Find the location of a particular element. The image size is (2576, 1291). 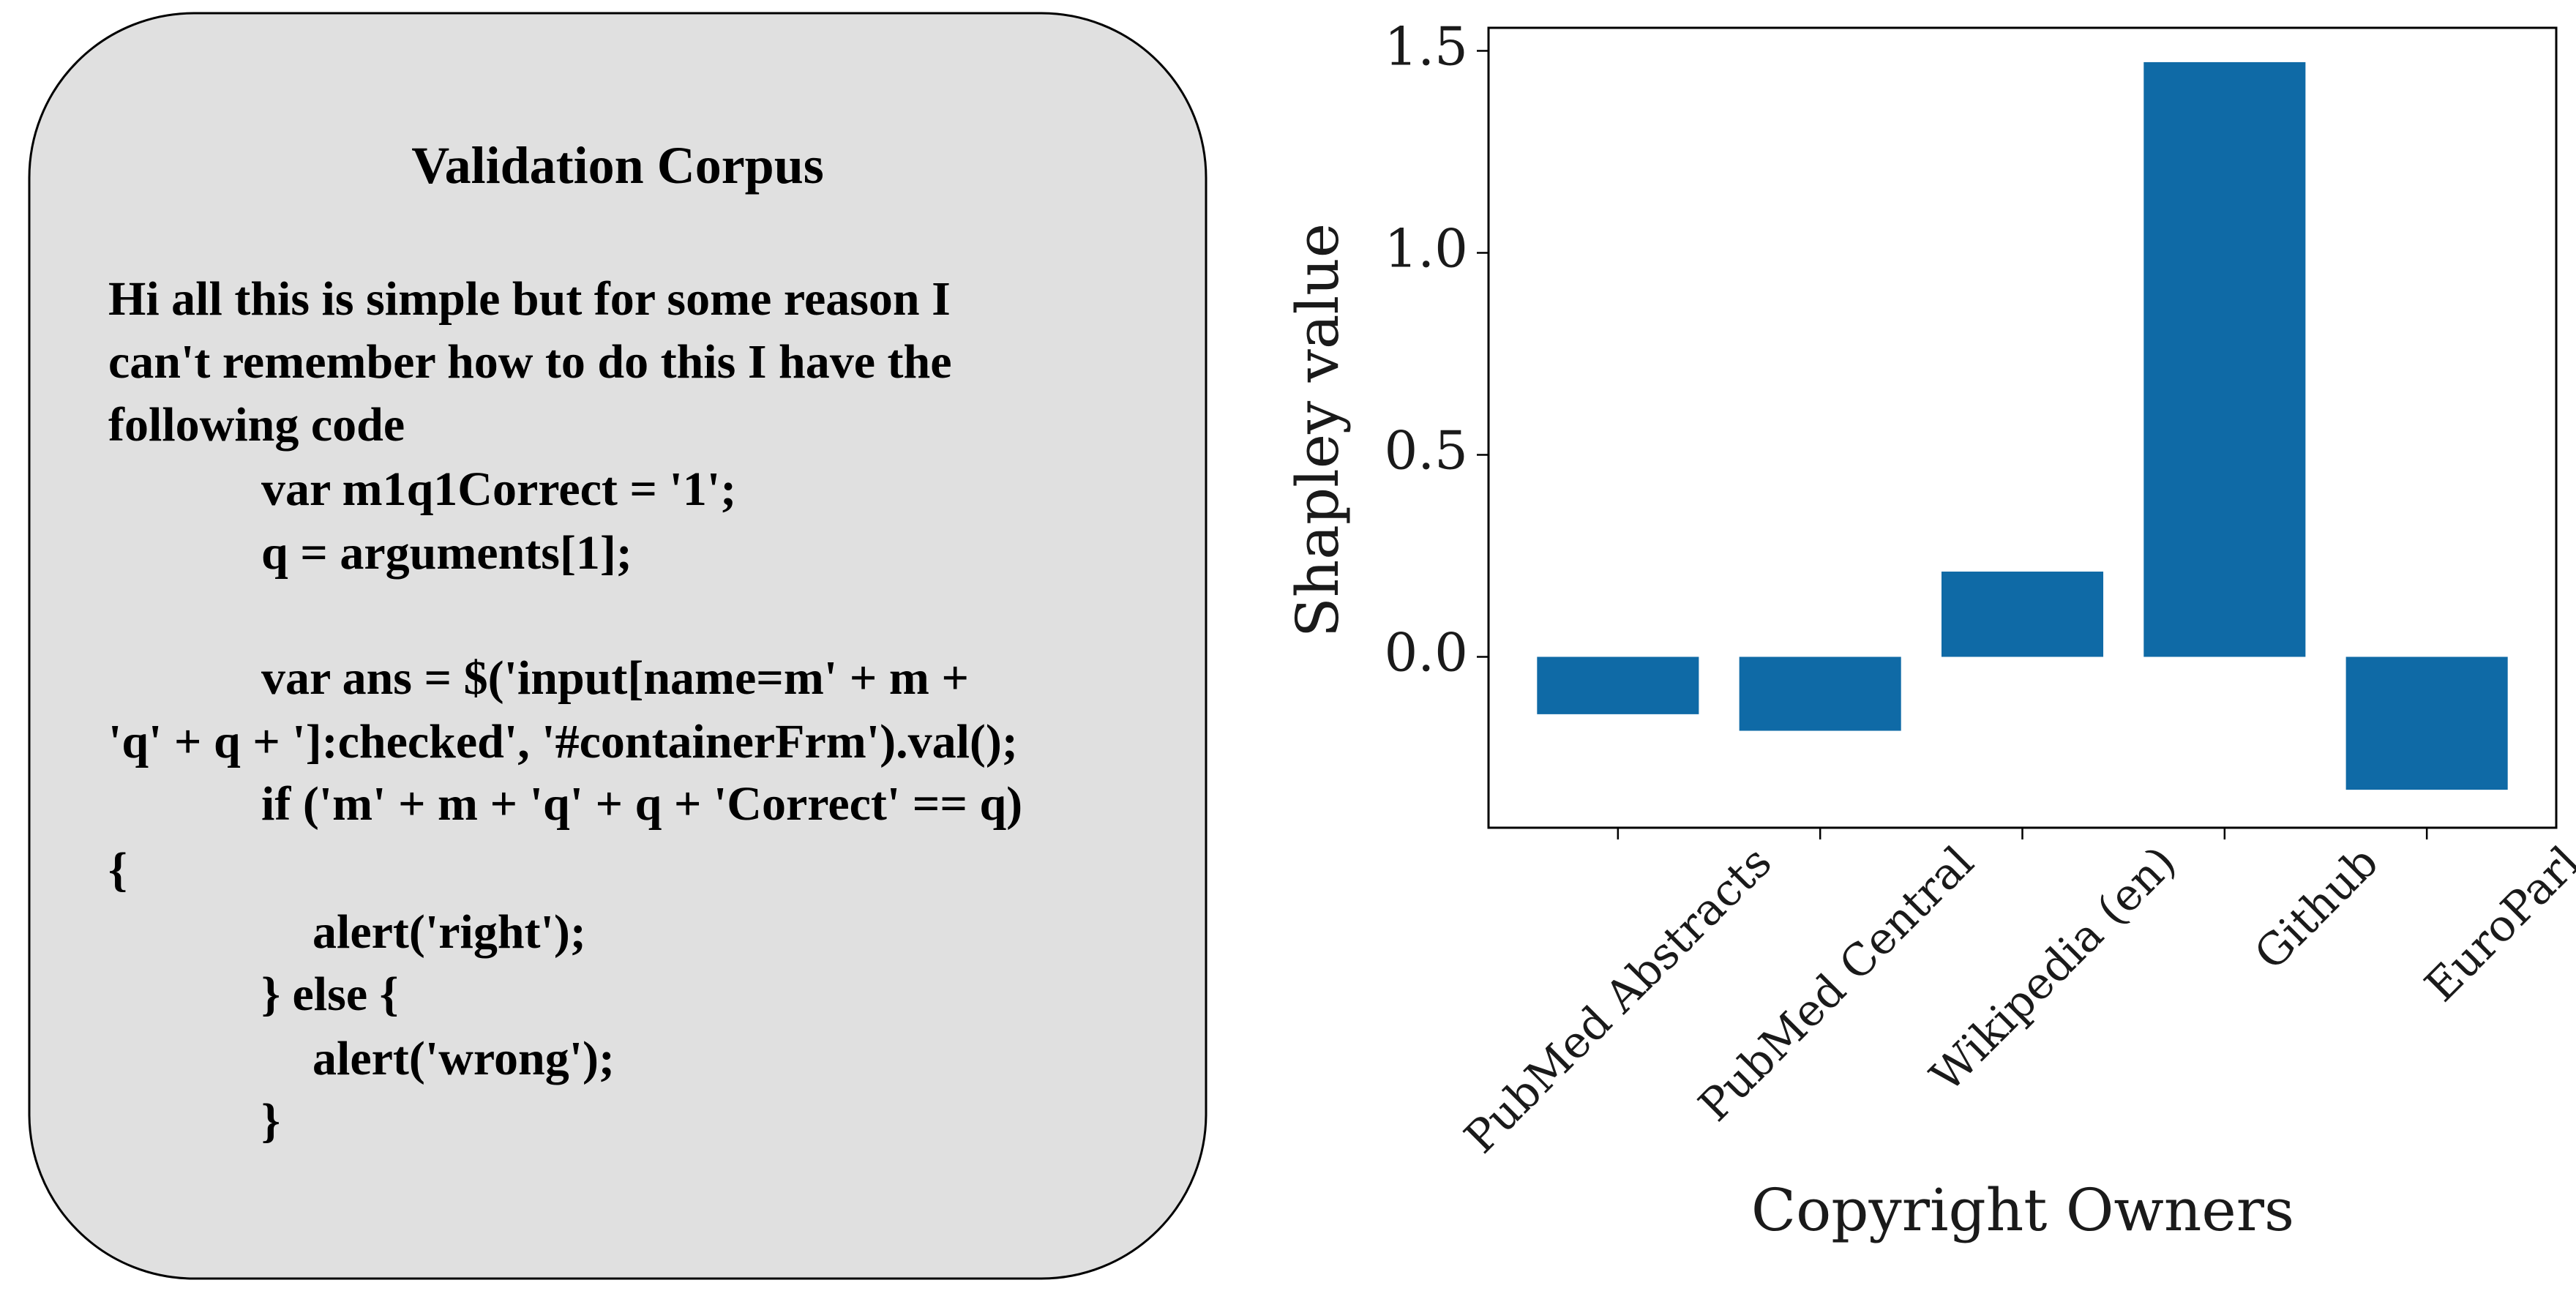

y-tick-label: 1.5 is located at coordinates (1426, 46).